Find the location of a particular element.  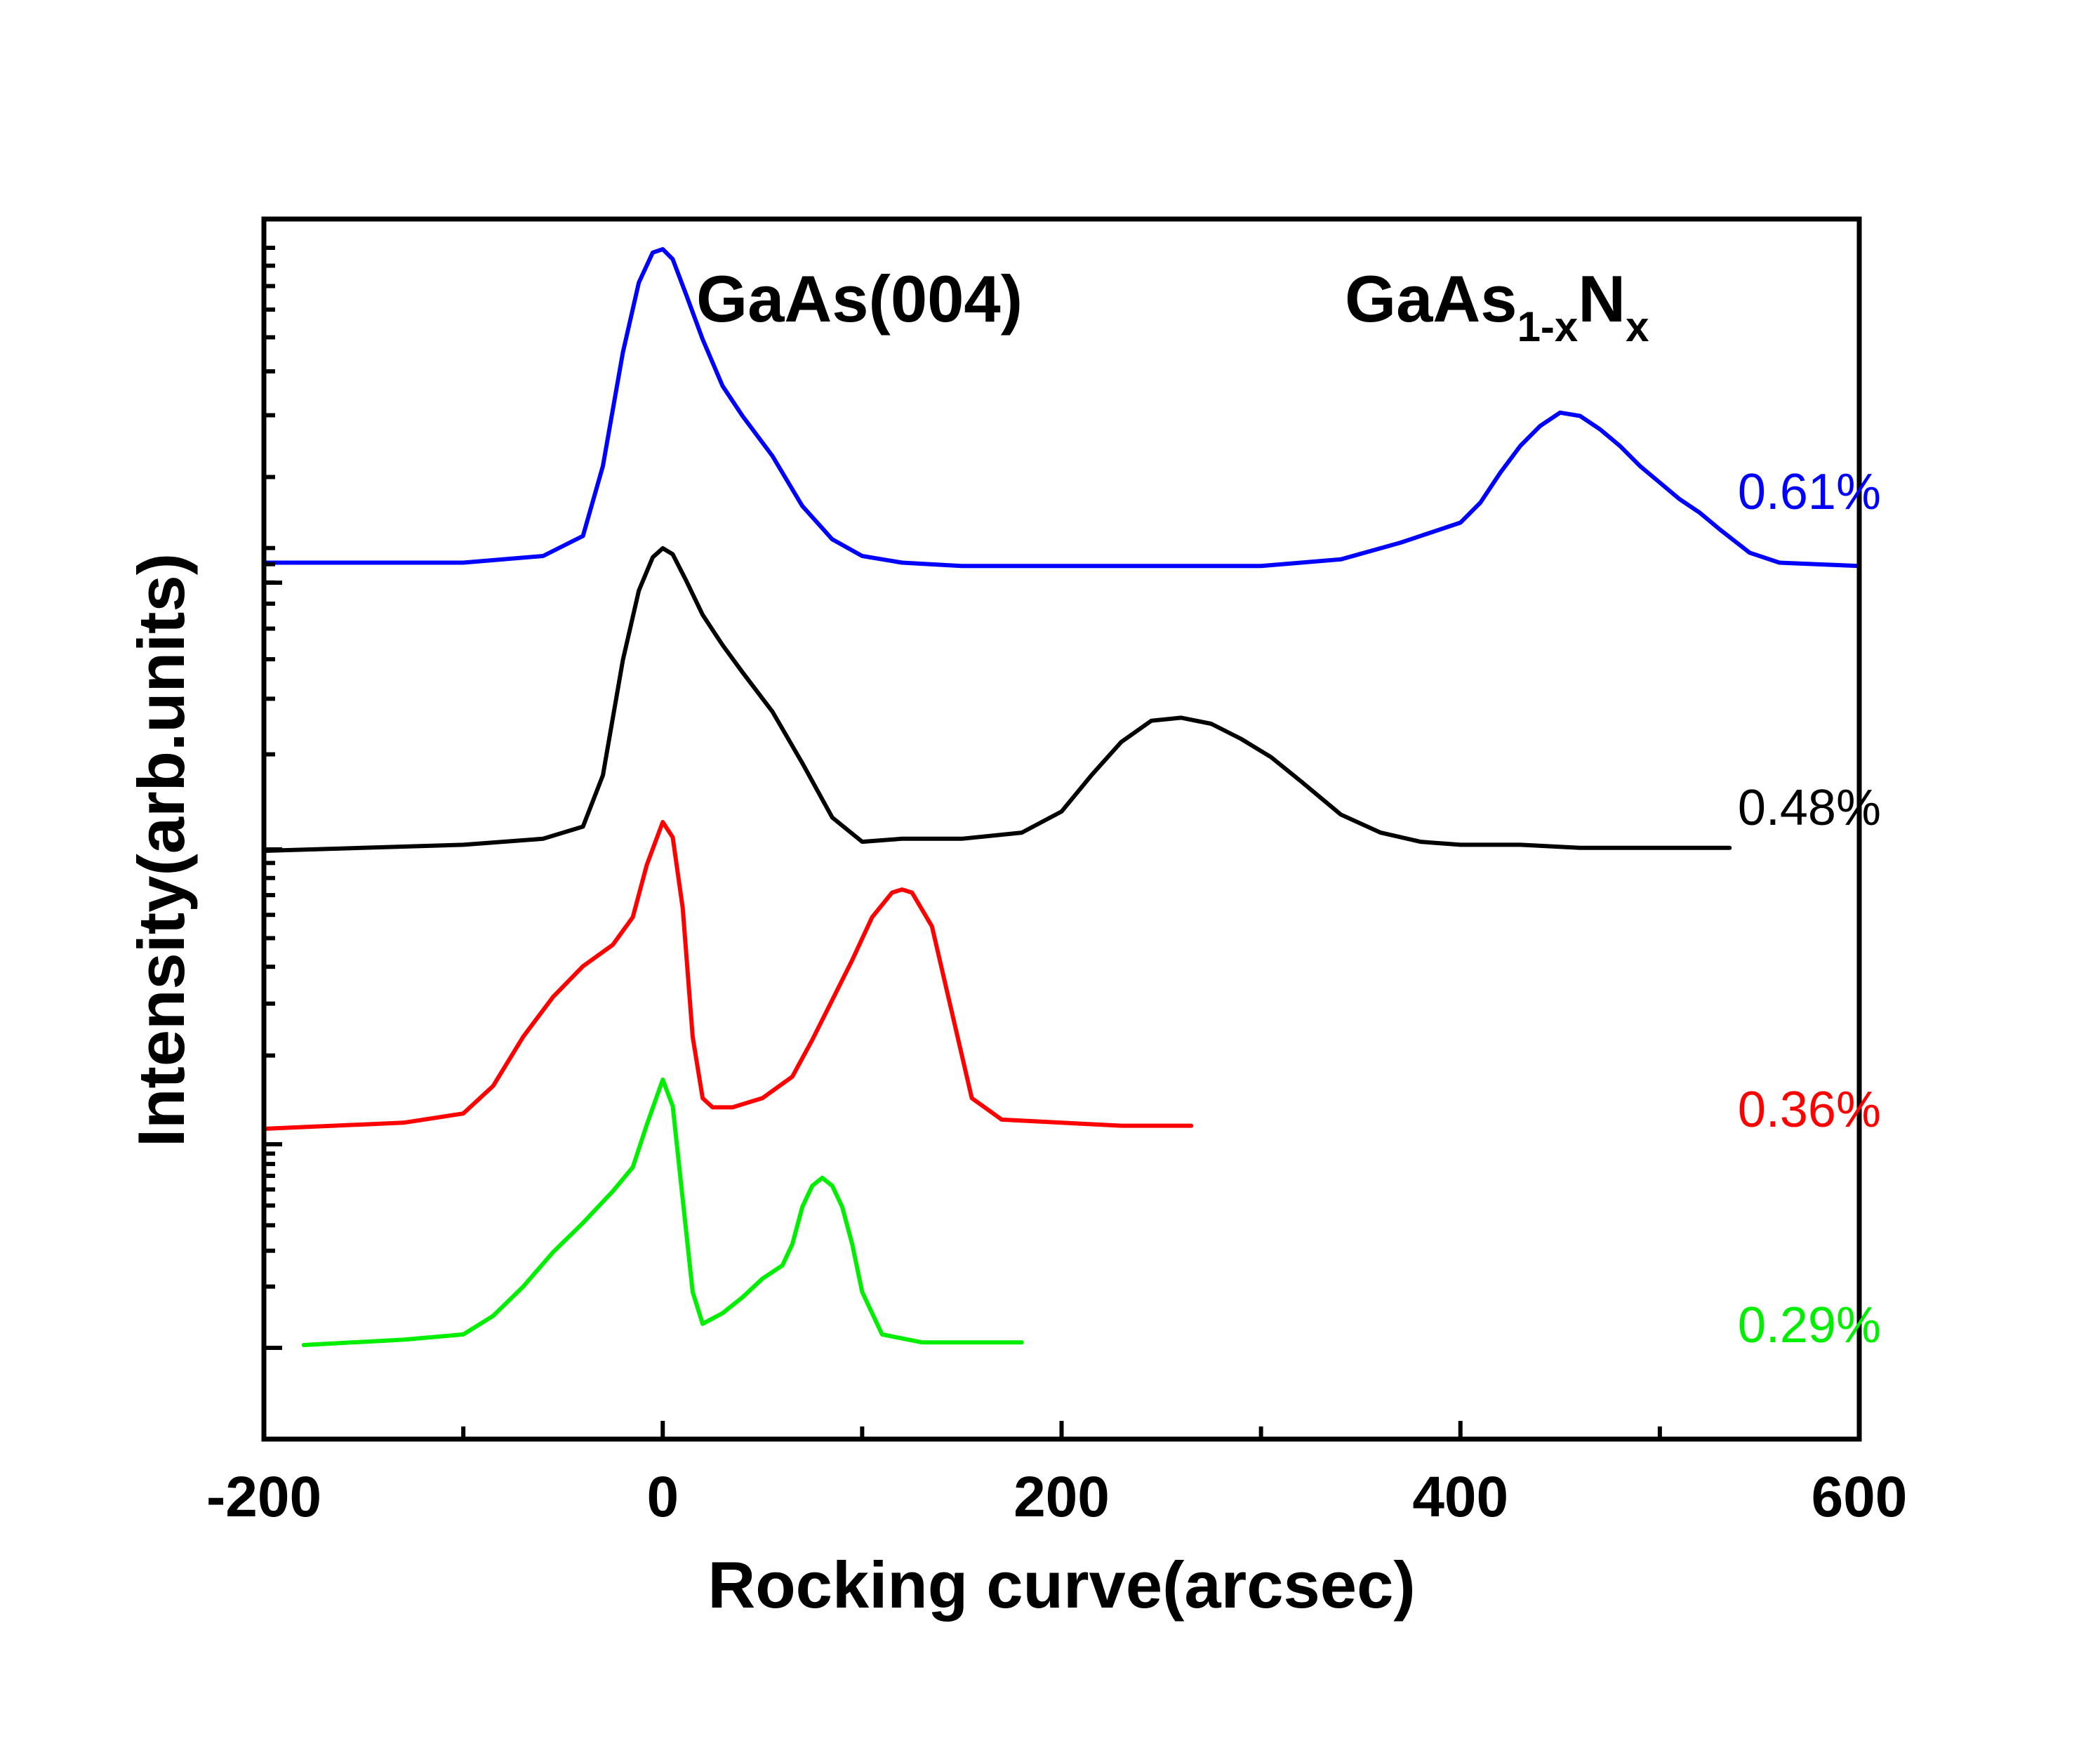

alloy-formula-base: GaAs is located at coordinates (1431, 299).